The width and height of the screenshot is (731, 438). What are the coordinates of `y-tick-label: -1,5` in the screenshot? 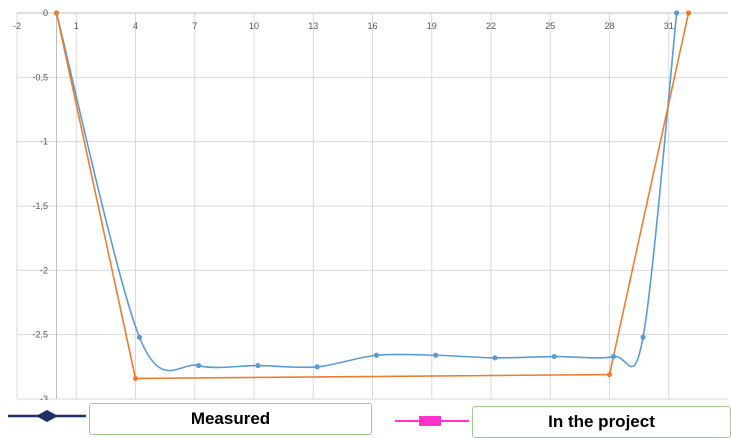 It's located at (40, 206).